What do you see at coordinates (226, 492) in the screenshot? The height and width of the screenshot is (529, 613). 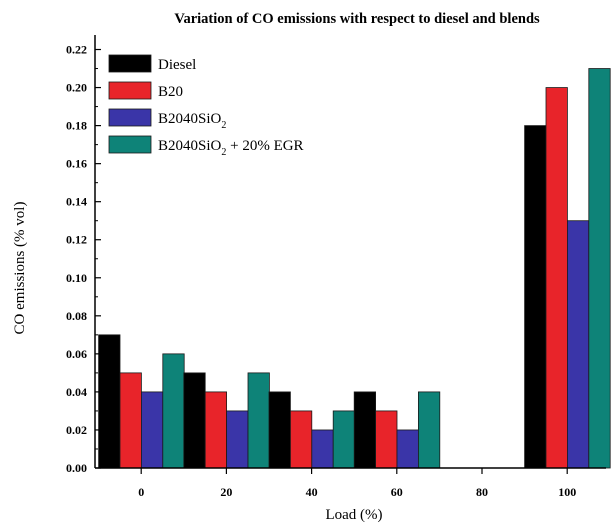 I see `x-tick-label: 20` at bounding box center [226, 492].